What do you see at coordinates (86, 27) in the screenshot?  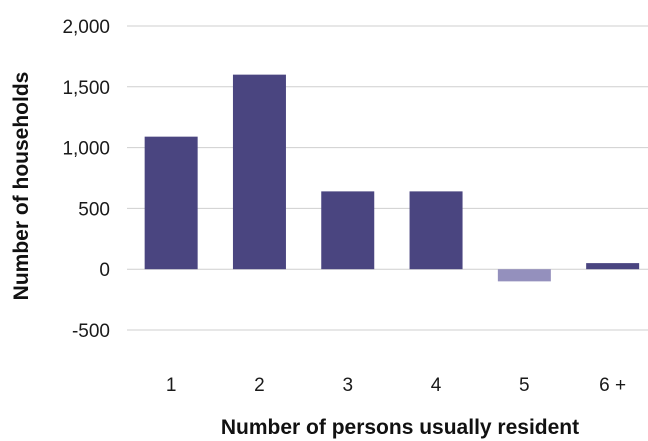 I see `y-tick-label: 2,000` at bounding box center [86, 27].